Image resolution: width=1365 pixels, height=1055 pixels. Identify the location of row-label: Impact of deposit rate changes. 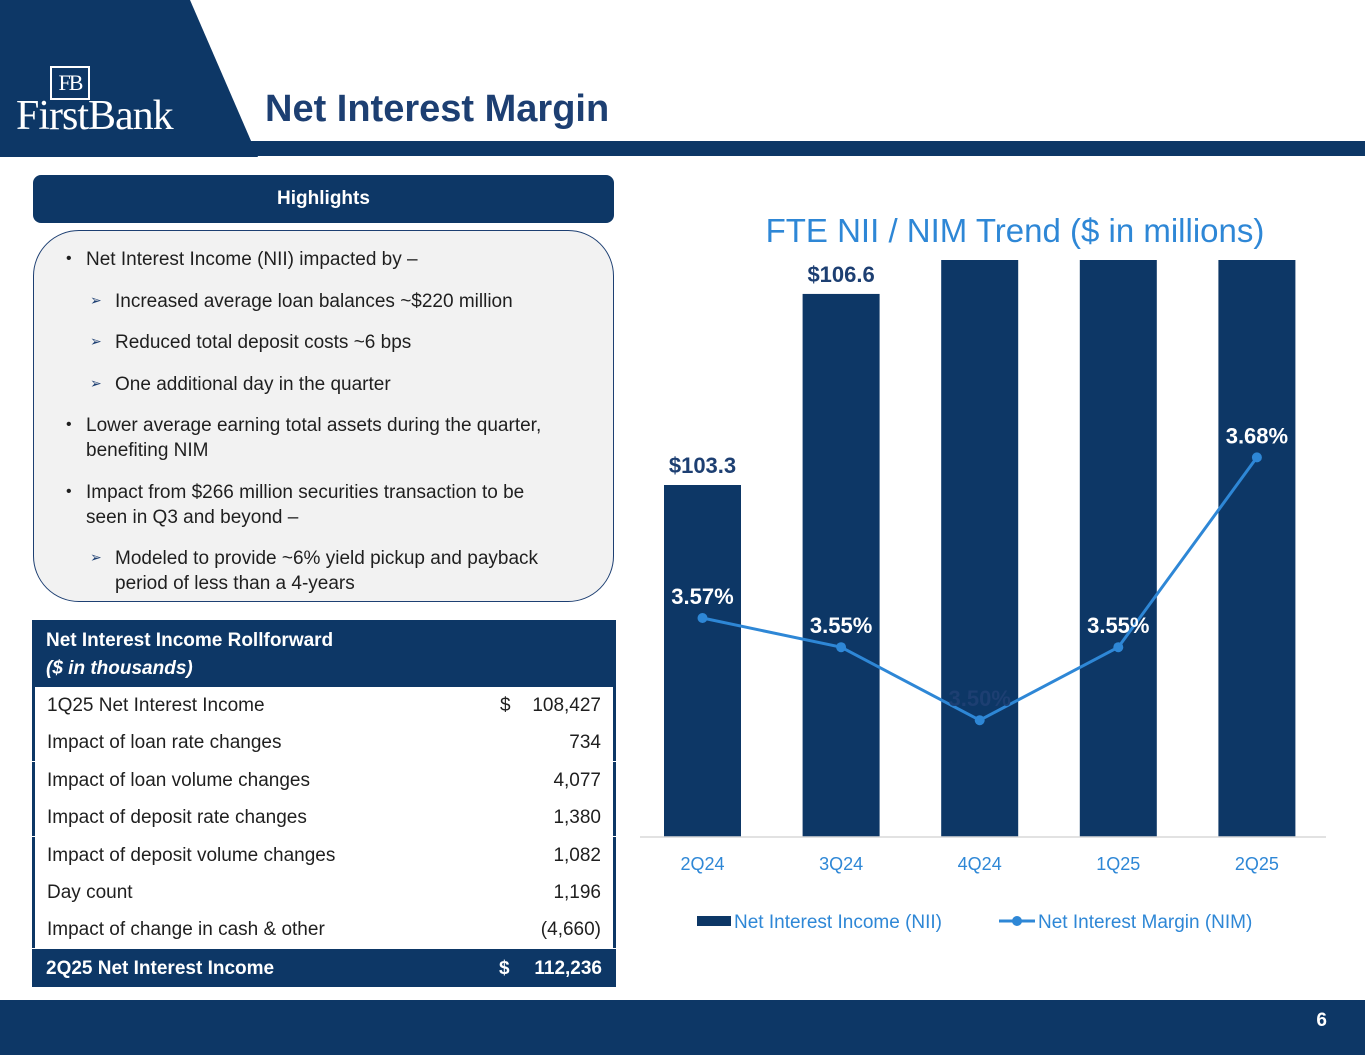
(177, 818).